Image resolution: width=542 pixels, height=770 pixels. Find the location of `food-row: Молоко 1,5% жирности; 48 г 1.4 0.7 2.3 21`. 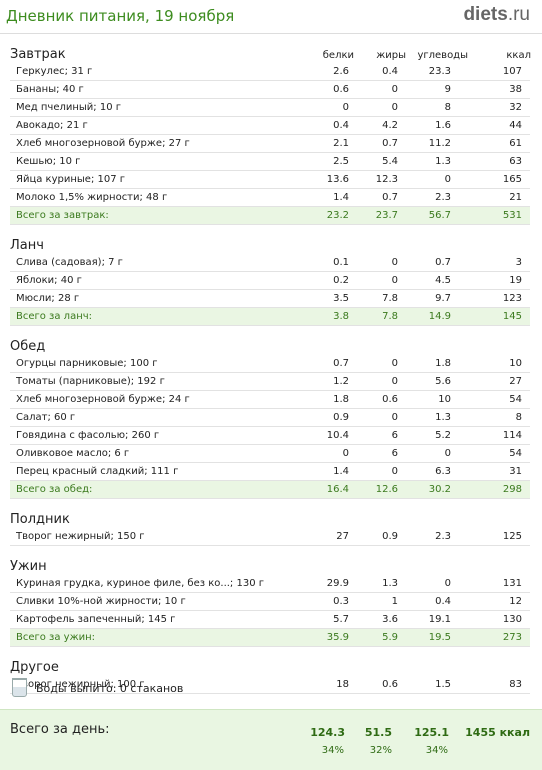

food-row: Молоко 1,5% жирности; 48 г 1.4 0.7 2.3 21 is located at coordinates (270, 198).